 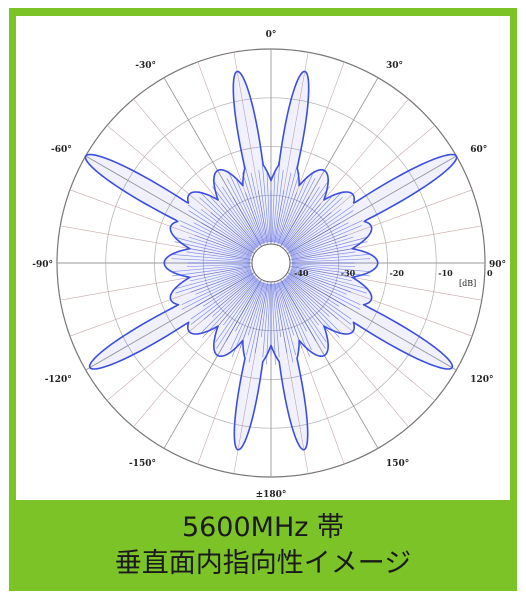 What do you see at coordinates (467, 283) in the screenshot?
I see `radial-unit-label: [dB]` at bounding box center [467, 283].